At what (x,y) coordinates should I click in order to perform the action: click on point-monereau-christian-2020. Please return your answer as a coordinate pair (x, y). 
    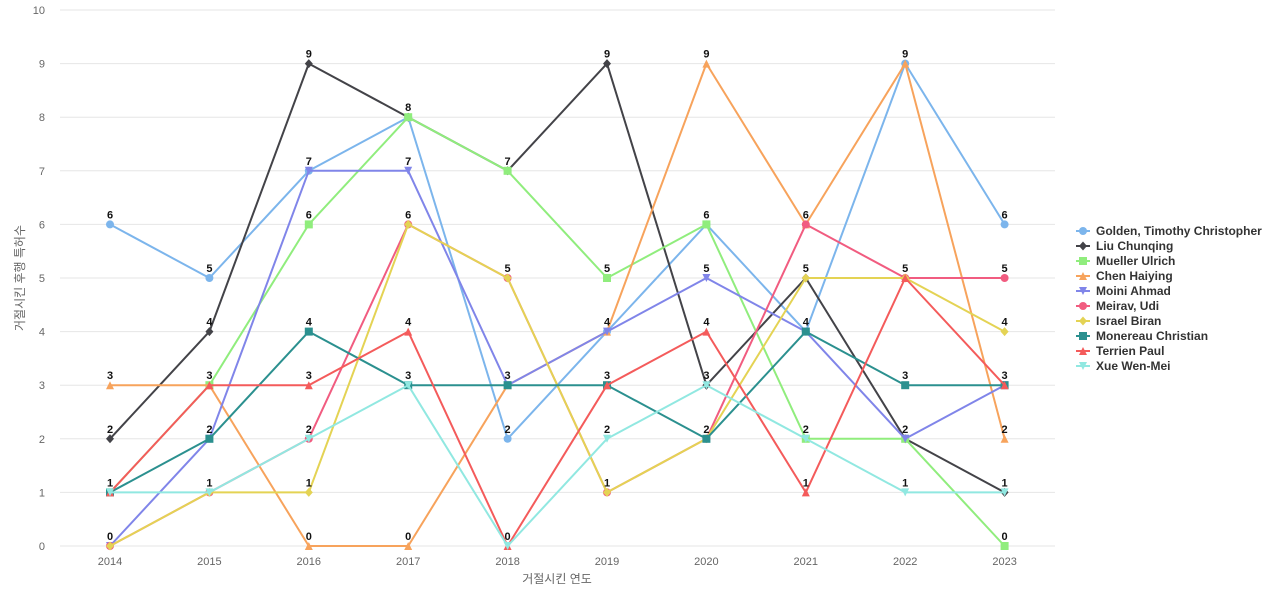
    Looking at the image, I should click on (706, 438).